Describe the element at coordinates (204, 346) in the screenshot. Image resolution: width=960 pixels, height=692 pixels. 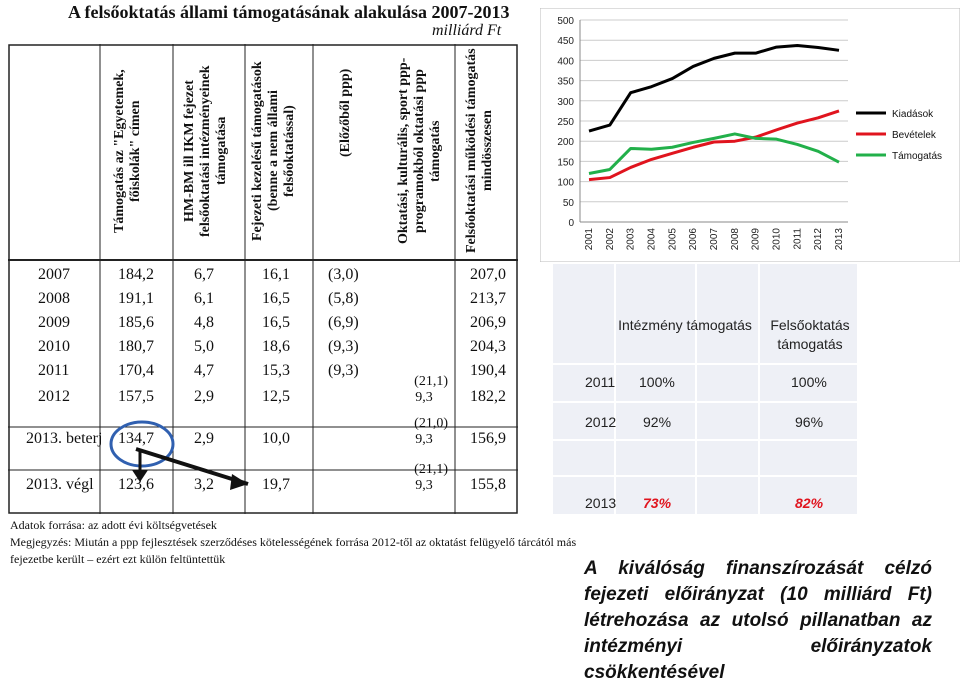
I see `cell-c2: 5,0` at that location.